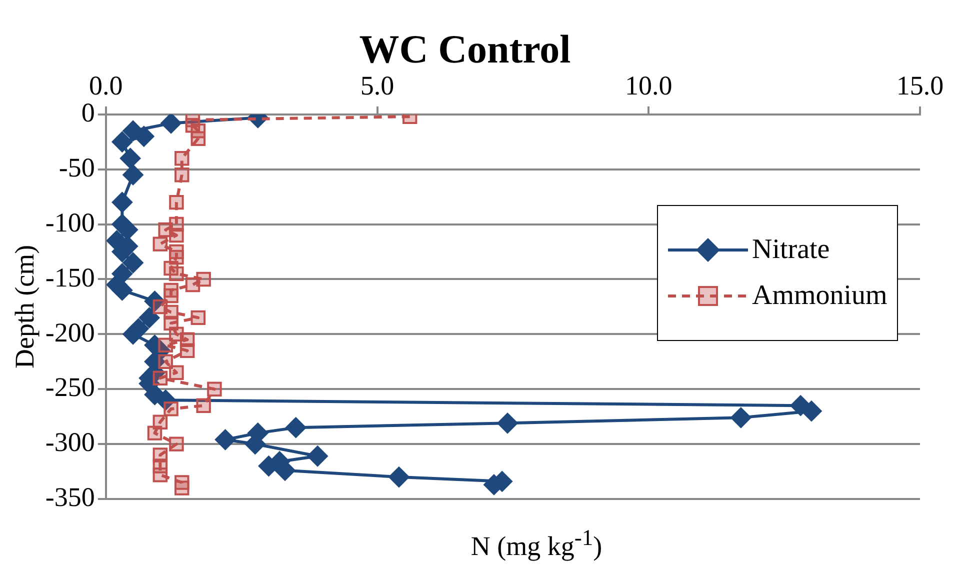  What do you see at coordinates (820, 296) in the screenshot?
I see `legend-label: Ammonium` at bounding box center [820, 296].